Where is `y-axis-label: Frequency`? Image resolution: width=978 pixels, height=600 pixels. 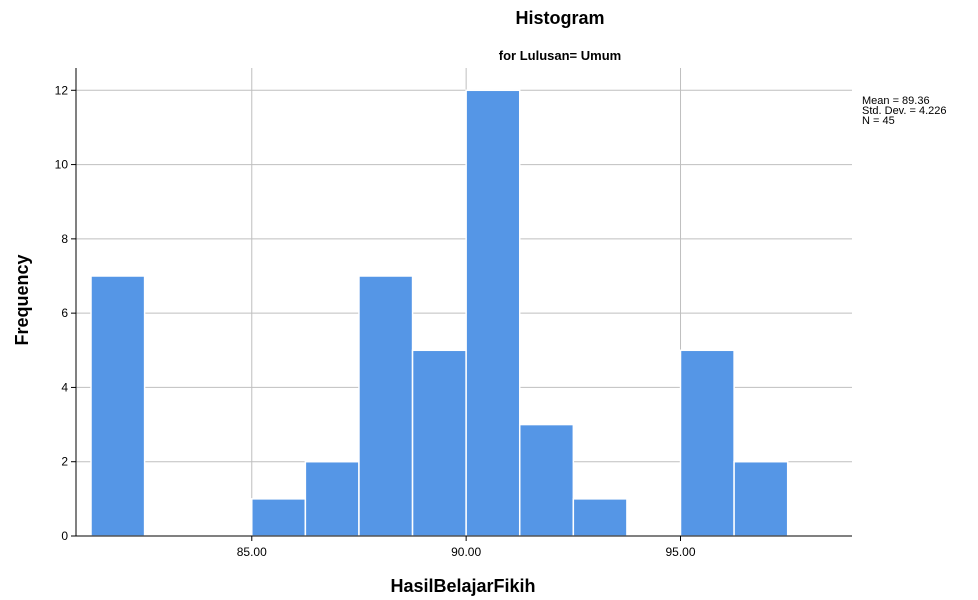
y-axis-label: Frequency is located at coordinates (22, 299).